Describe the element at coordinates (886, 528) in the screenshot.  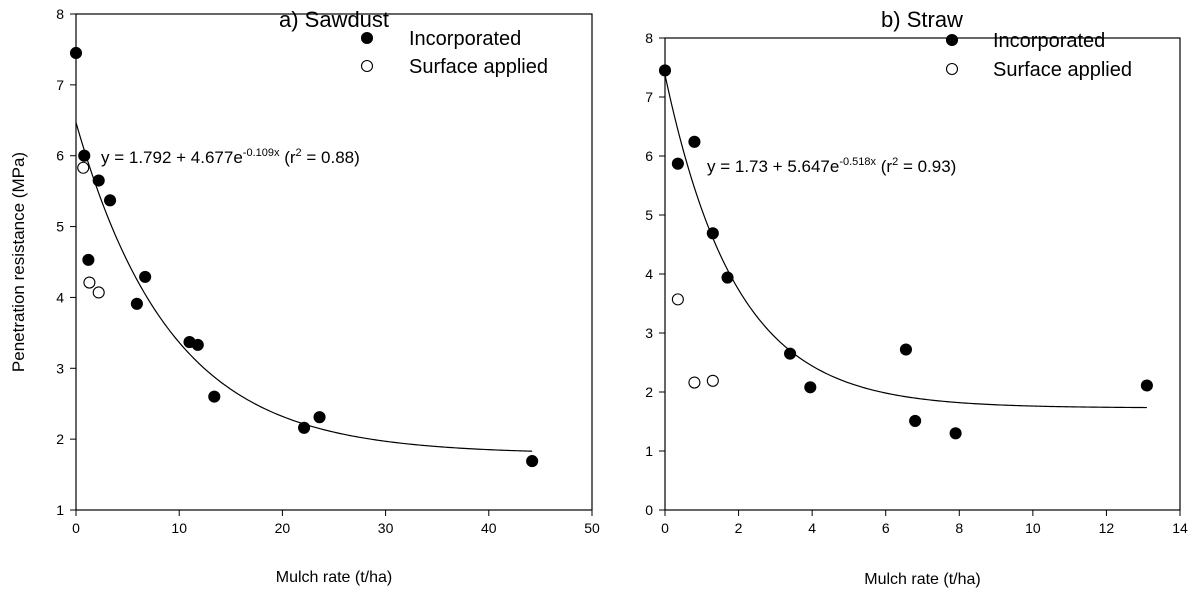
I see `x-tick-label: 6` at that location.